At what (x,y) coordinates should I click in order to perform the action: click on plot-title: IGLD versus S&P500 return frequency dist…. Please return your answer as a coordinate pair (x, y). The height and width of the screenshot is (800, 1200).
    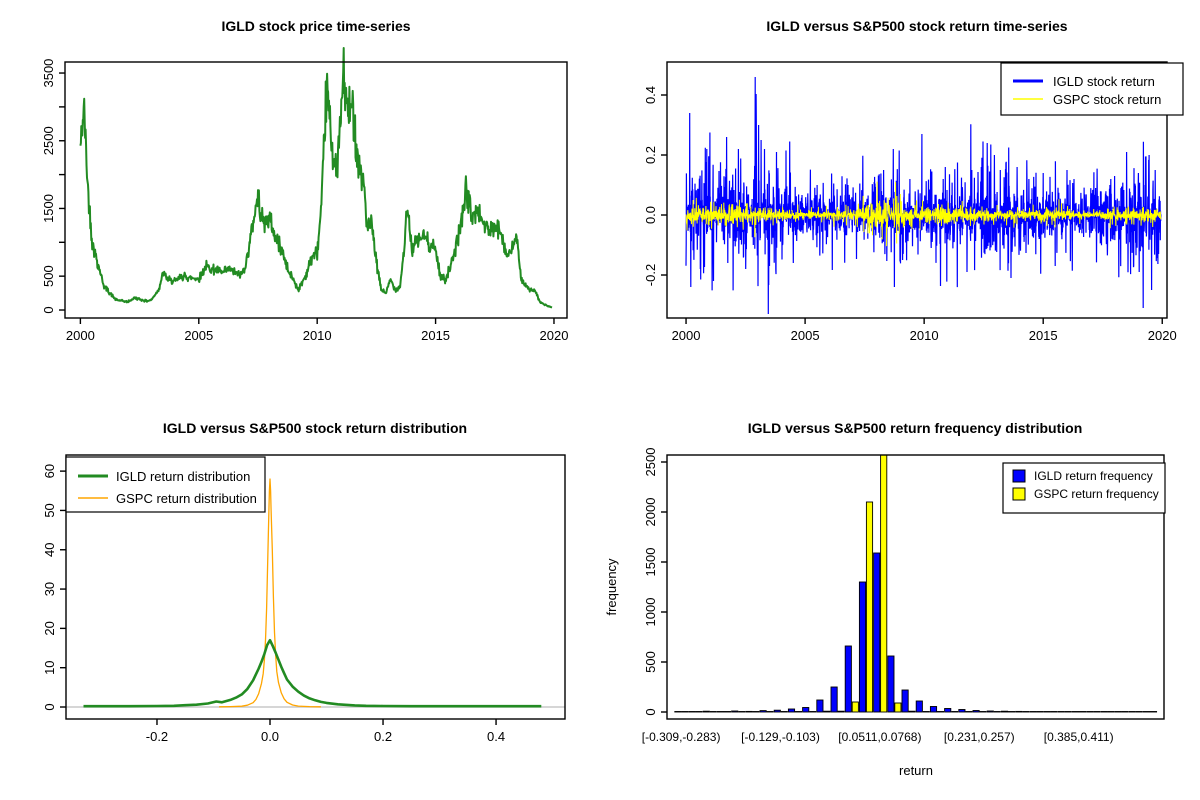
    Looking at the image, I should click on (915, 428).